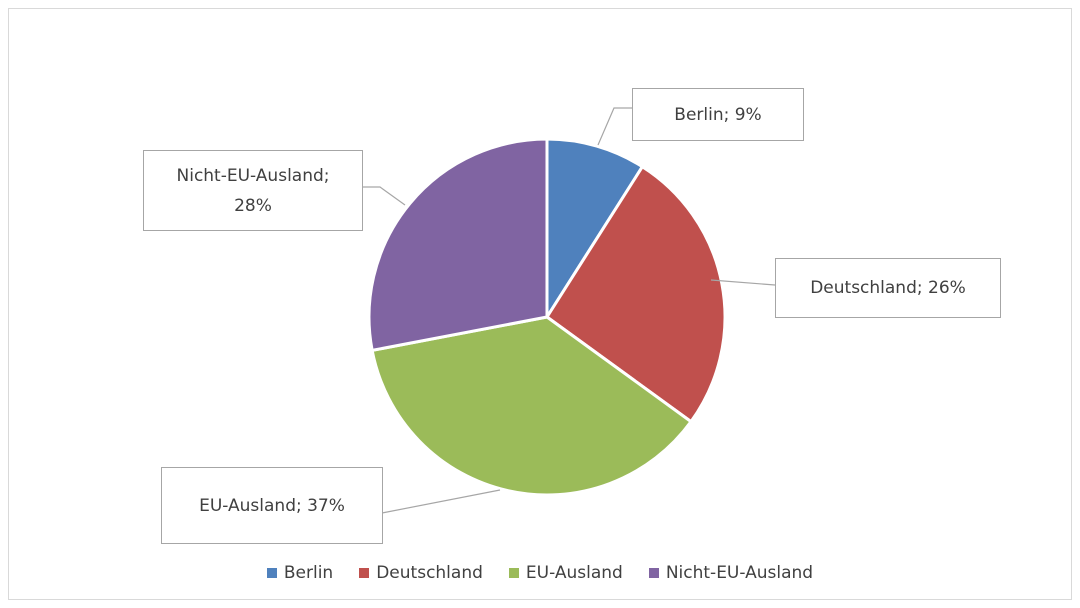  I want to click on legend-label: Deutschland, so click(429, 573).